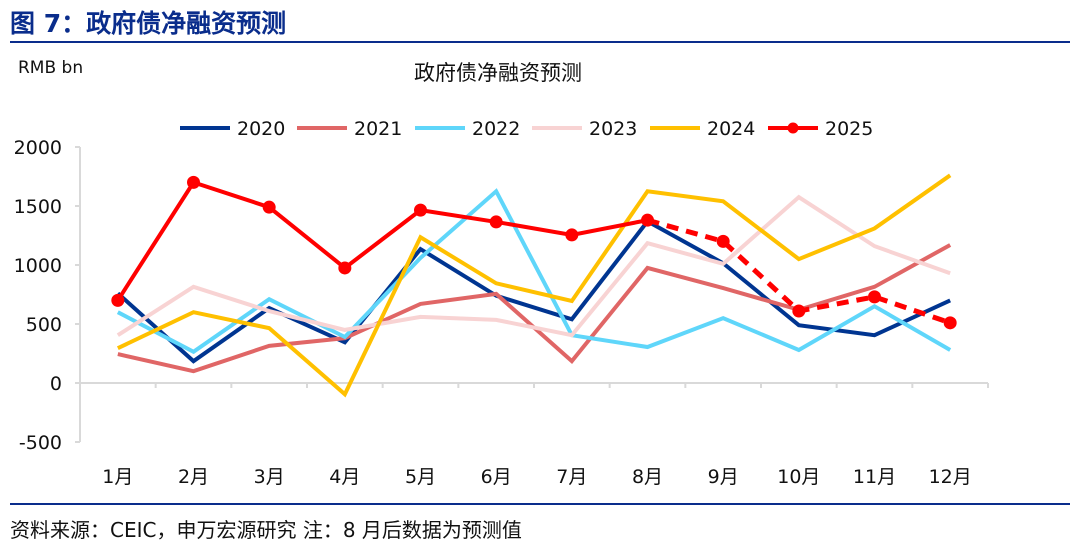 The height and width of the screenshot is (549, 1080). What do you see at coordinates (496, 477) in the screenshot?
I see `x-tick-label: 6月` at bounding box center [496, 477].